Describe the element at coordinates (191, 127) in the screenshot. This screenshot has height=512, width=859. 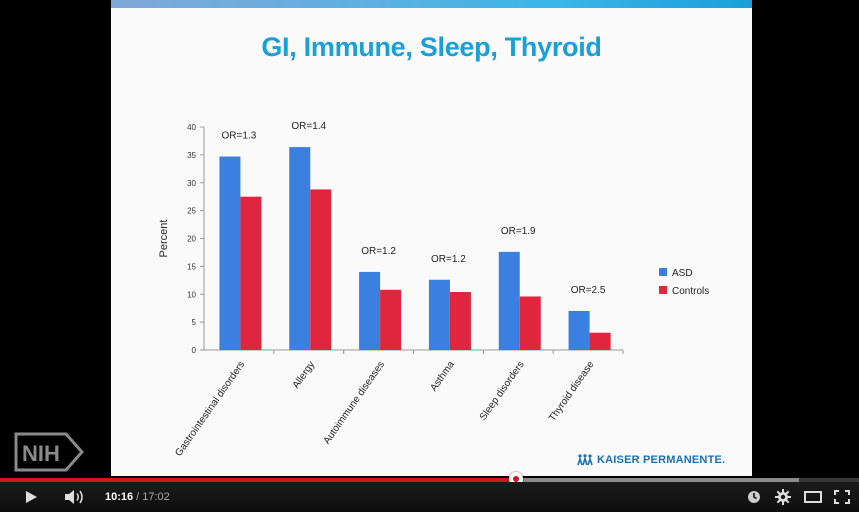
I see `y-tick-label: 40` at that location.